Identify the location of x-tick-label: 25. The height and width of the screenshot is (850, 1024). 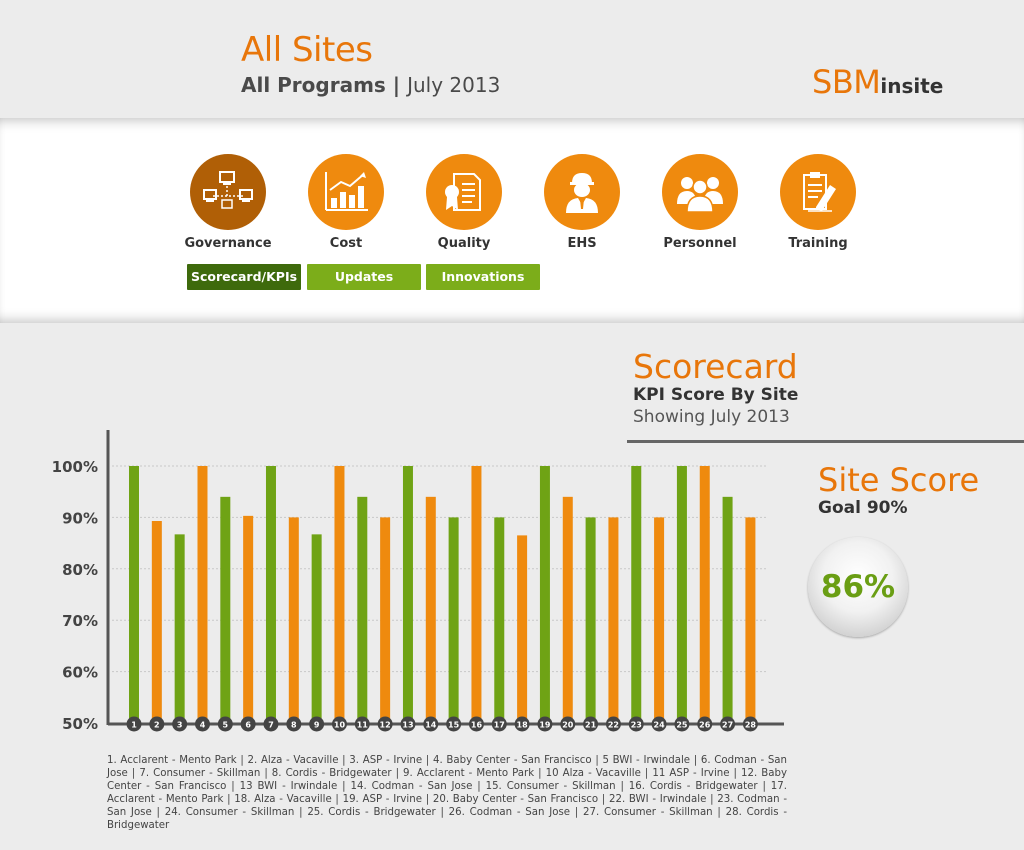
(682, 725).